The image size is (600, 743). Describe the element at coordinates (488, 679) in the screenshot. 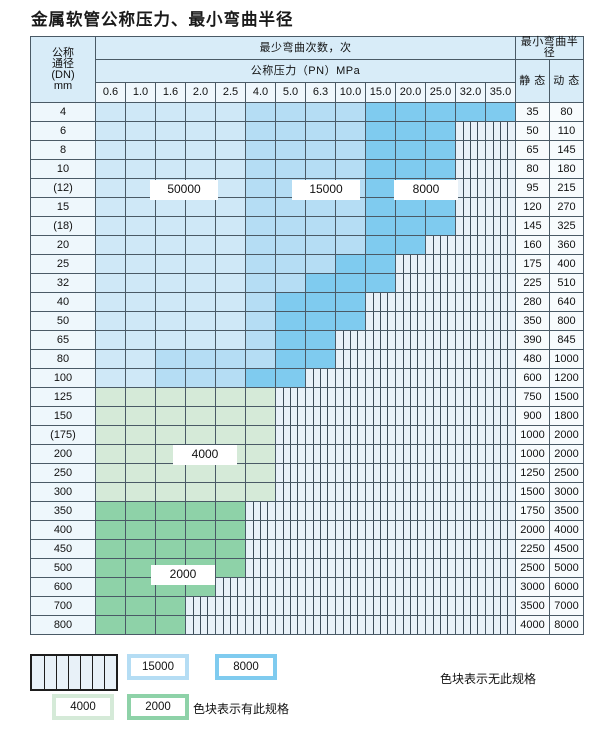

I see `legend-no-spec-label: 色块表示无此规格` at that location.